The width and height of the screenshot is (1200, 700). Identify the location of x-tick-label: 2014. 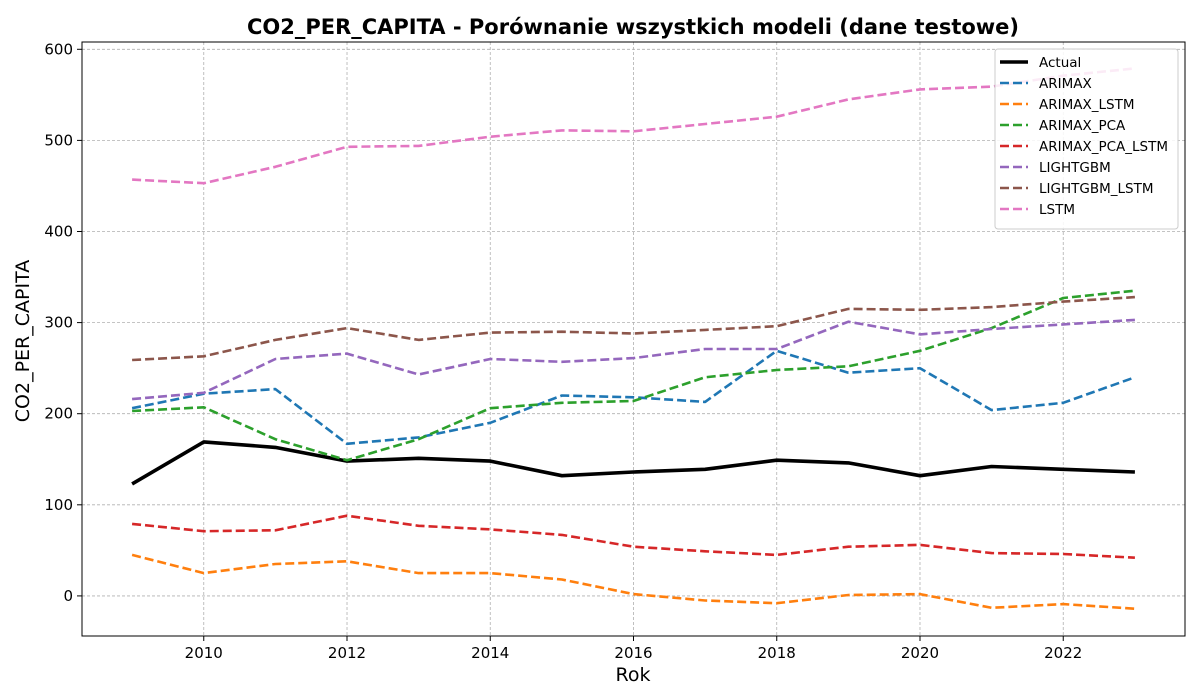
(490, 653).